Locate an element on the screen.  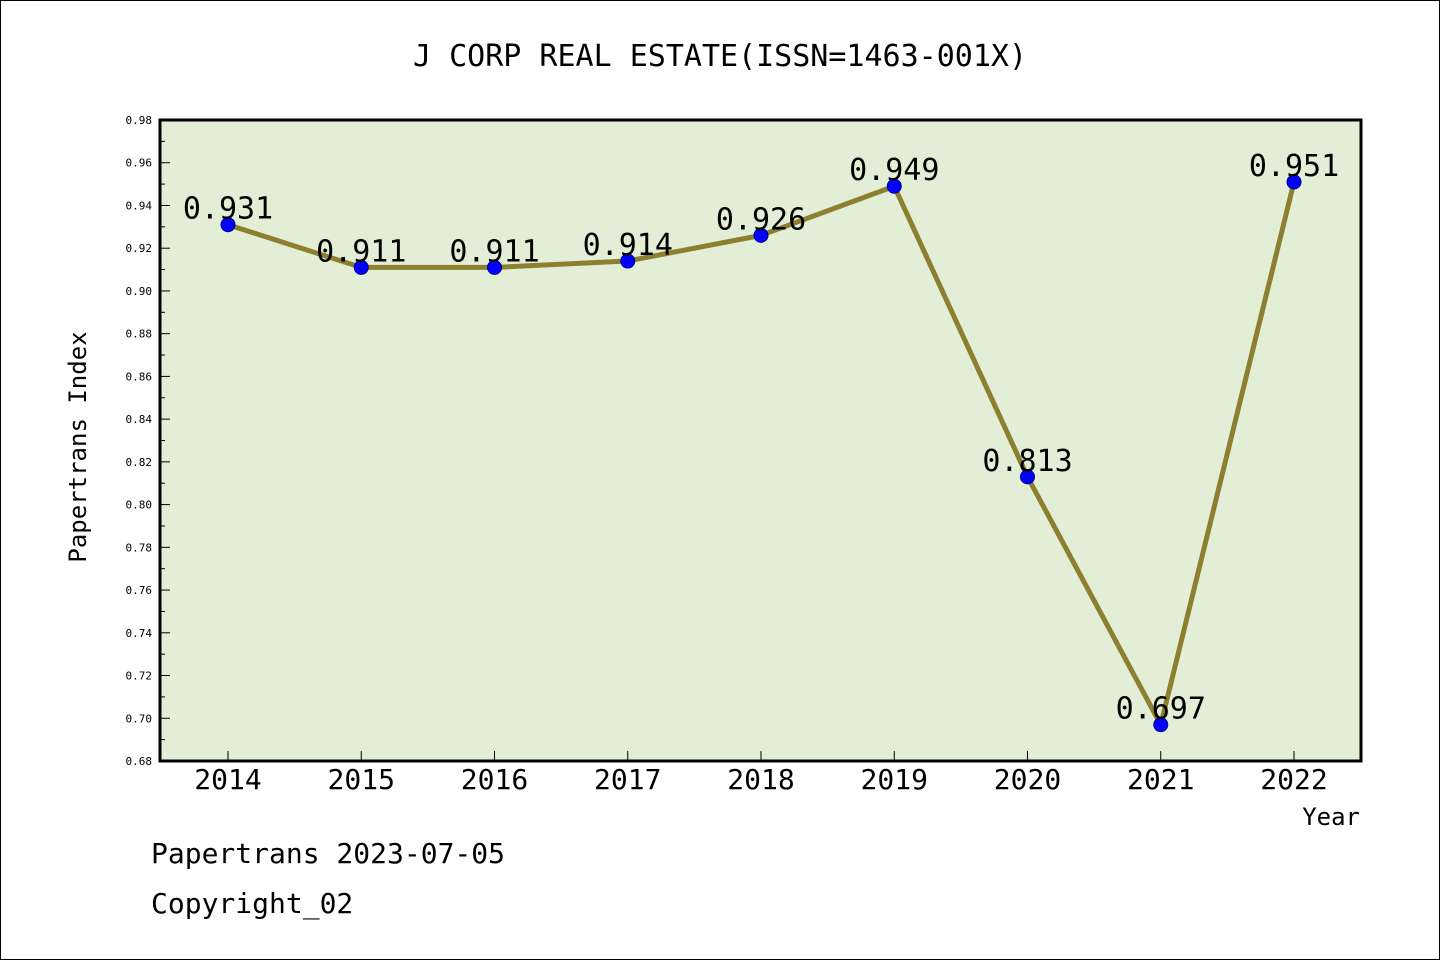
y-tick-label: 0.98 is located at coordinates (139, 120).